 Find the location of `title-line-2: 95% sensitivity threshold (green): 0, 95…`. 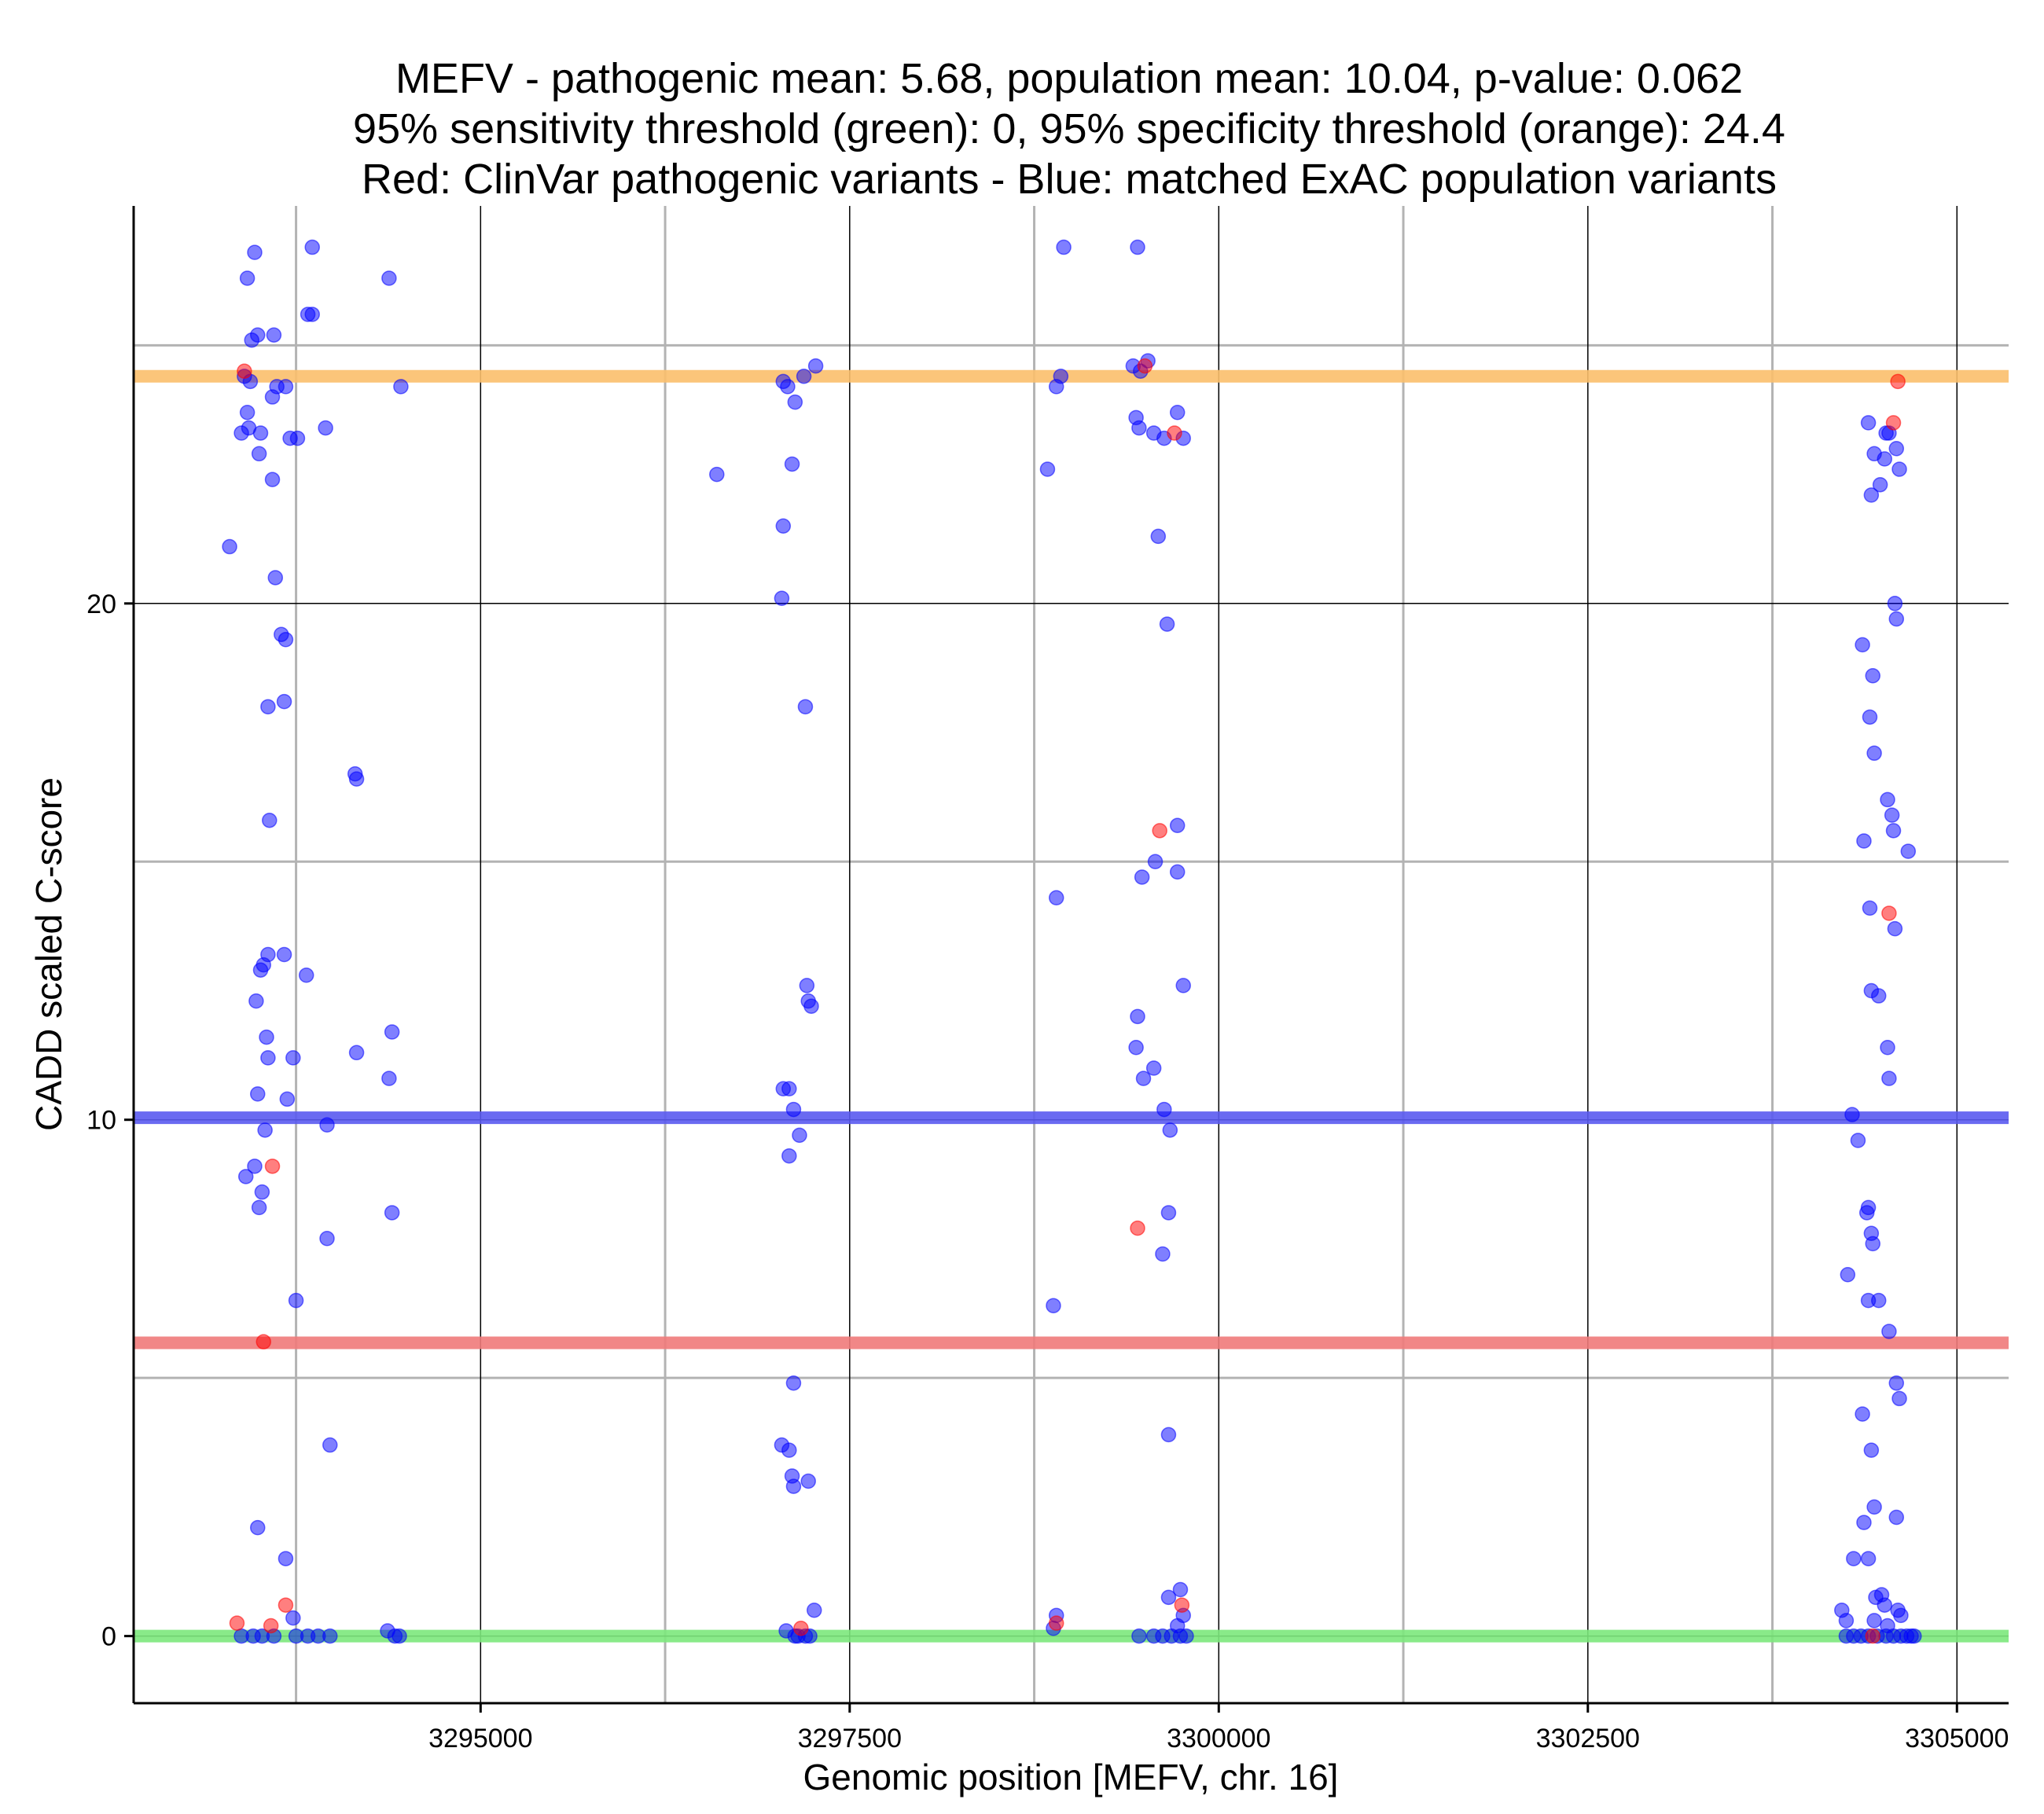

title-line-2: 95% sensitivity threshold (green): 0, 95… is located at coordinates (1069, 128).